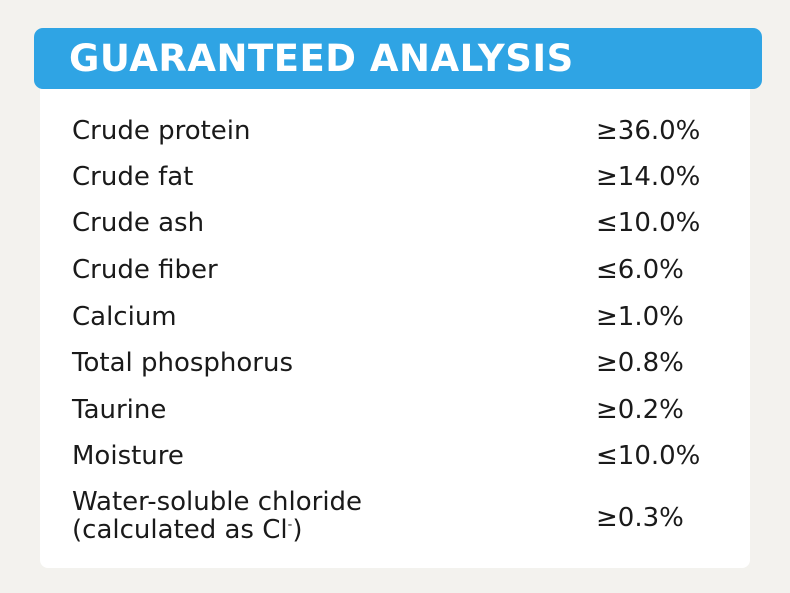 Image resolution: width=790 pixels, height=593 pixels. What do you see at coordinates (119, 410) in the screenshot?
I see `nutrient-label: Taurine` at bounding box center [119, 410].